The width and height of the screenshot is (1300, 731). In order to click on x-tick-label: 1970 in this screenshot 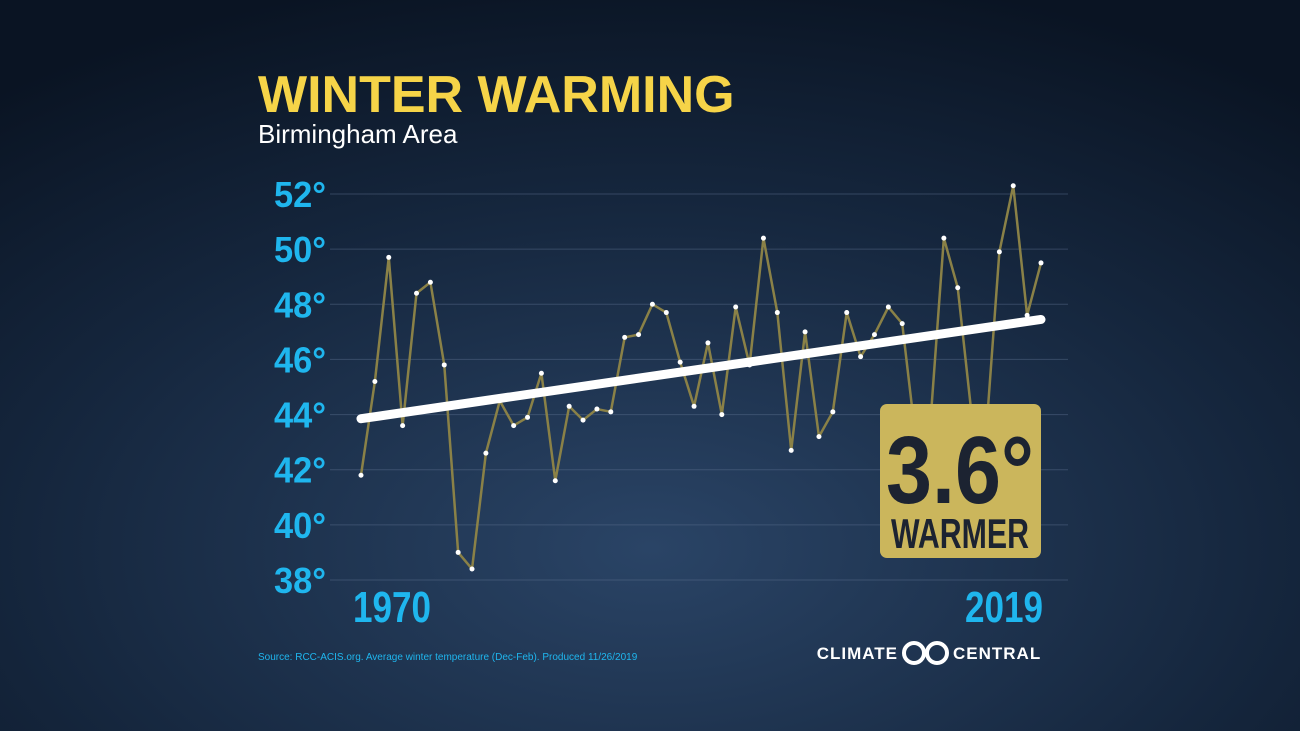, I will do `click(392, 607)`.